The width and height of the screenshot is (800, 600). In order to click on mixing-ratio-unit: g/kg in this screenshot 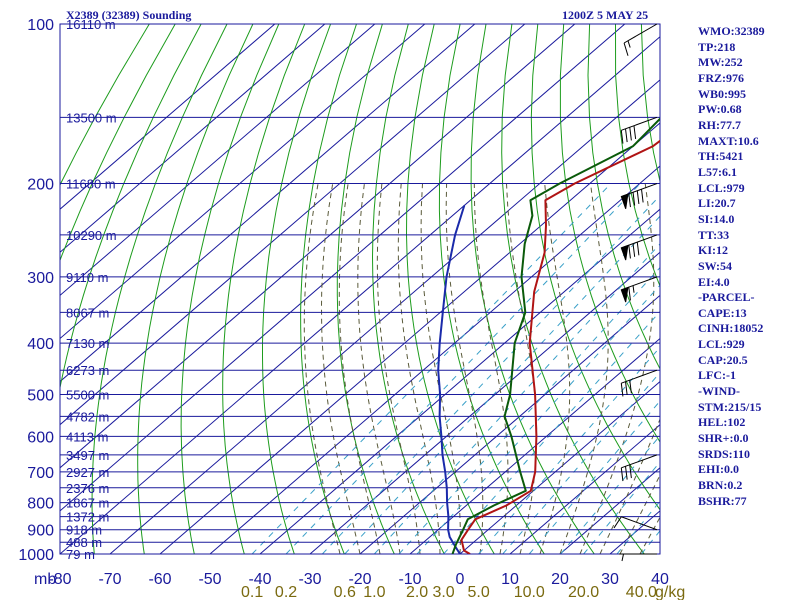, I will do `click(670, 592)`.